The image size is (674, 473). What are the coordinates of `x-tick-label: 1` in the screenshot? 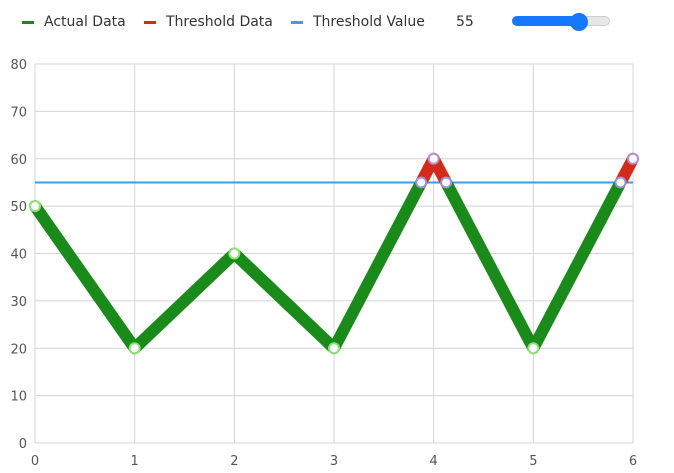 It's located at (135, 461).